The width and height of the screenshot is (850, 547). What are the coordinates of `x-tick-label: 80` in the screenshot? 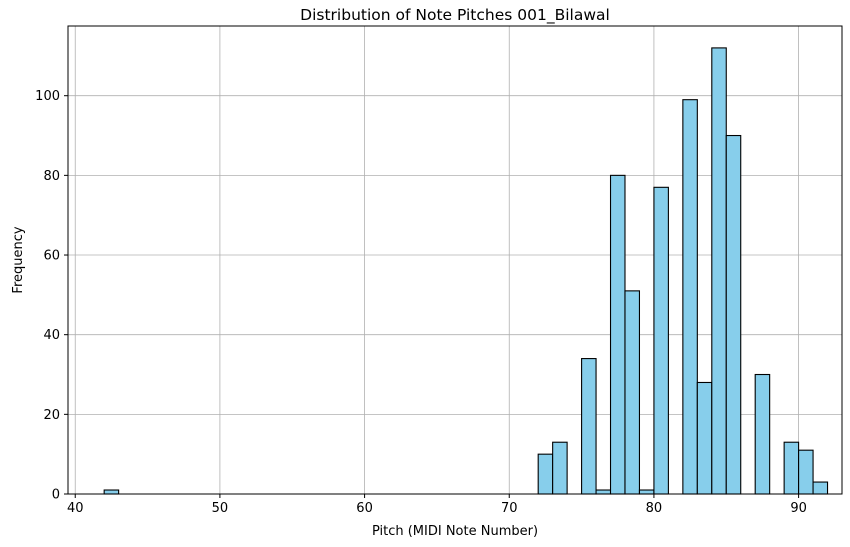 It's located at (654, 508).